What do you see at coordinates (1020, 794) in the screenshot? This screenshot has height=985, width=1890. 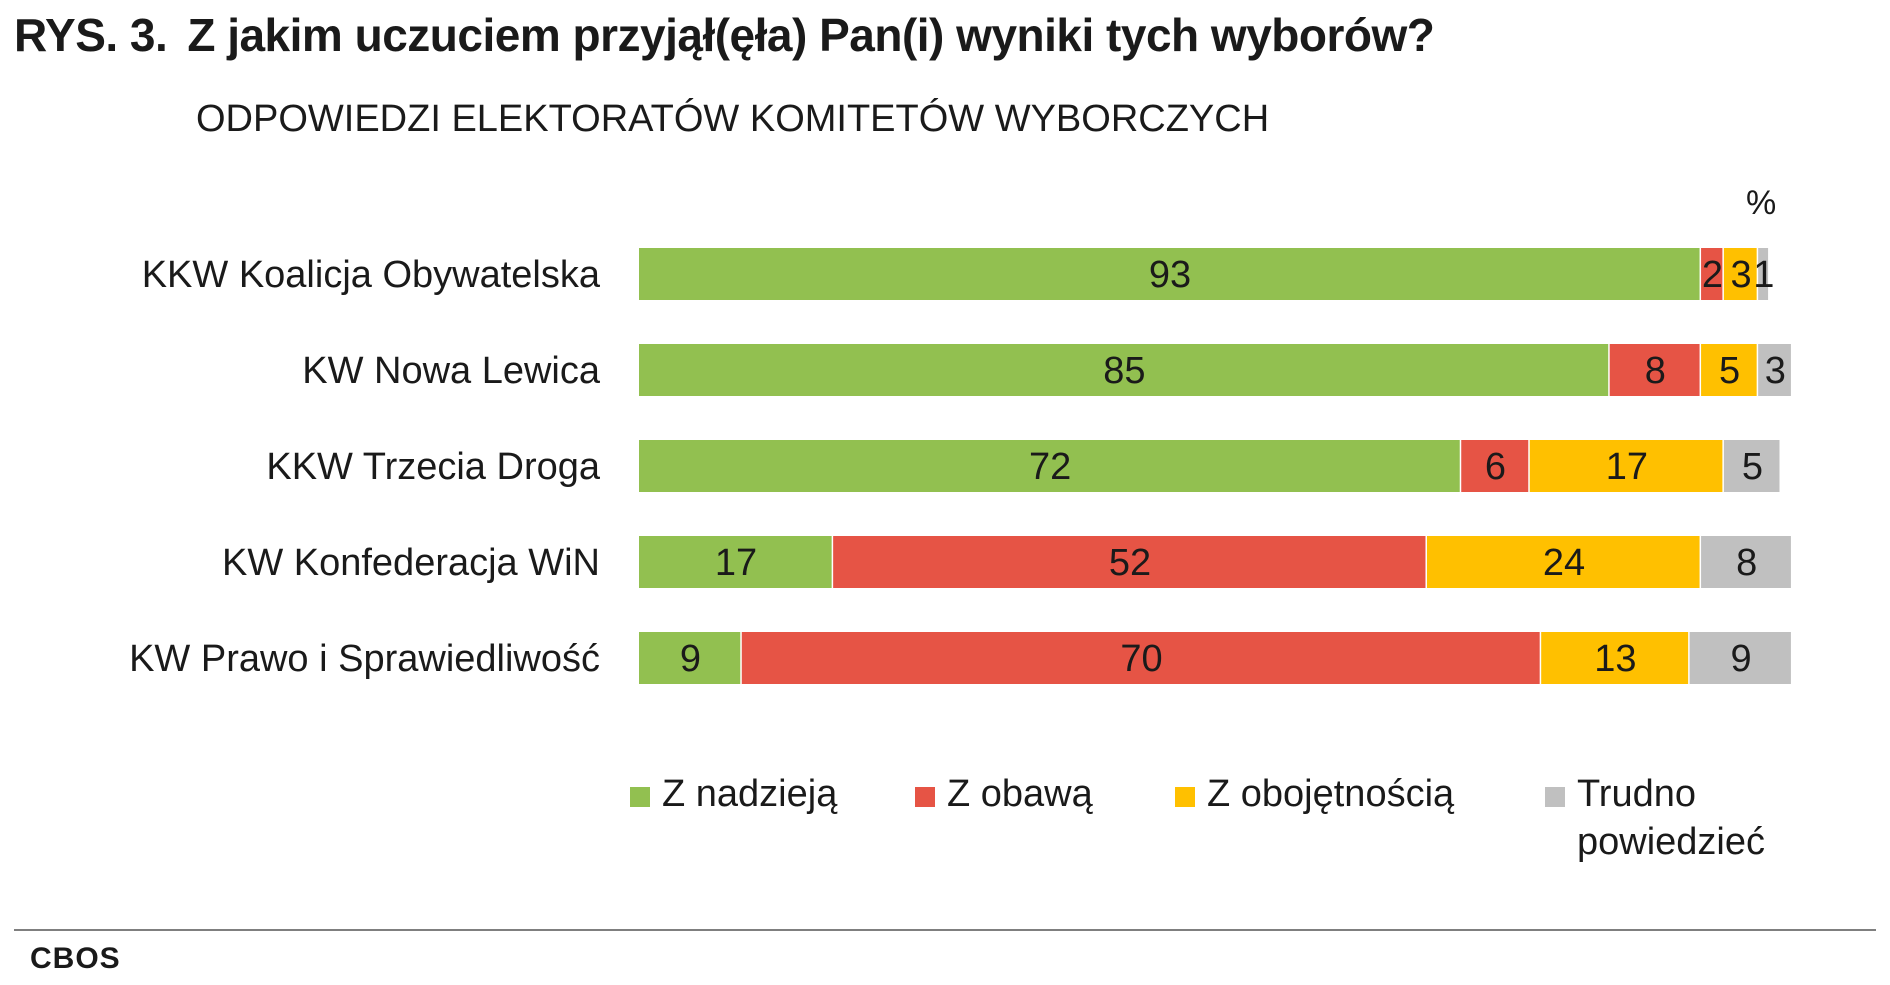 I see `legend-label: Z obawą` at bounding box center [1020, 794].